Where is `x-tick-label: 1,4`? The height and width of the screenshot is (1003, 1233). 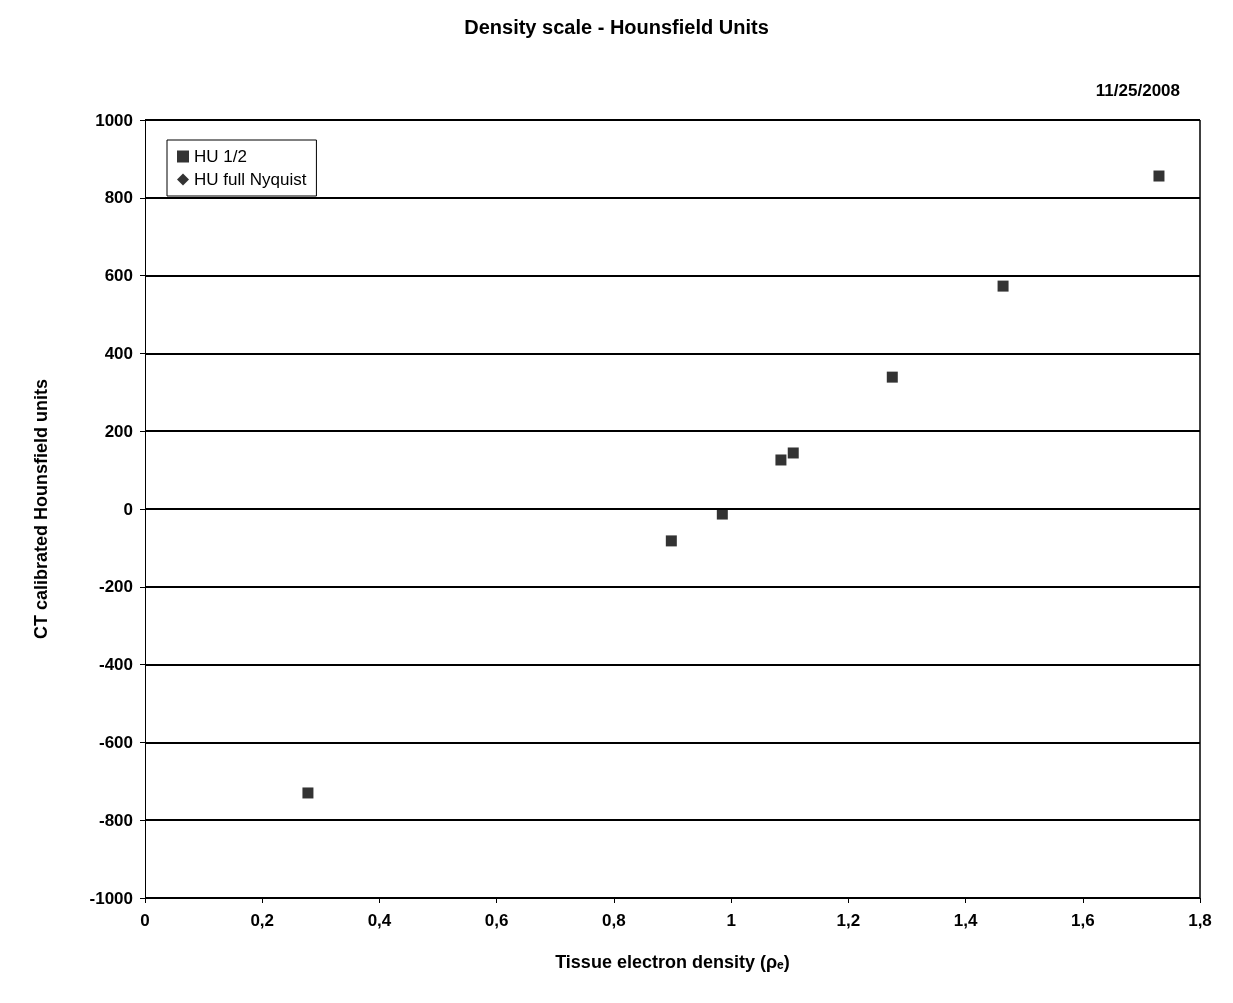 x-tick-label: 1,4 is located at coordinates (965, 920).